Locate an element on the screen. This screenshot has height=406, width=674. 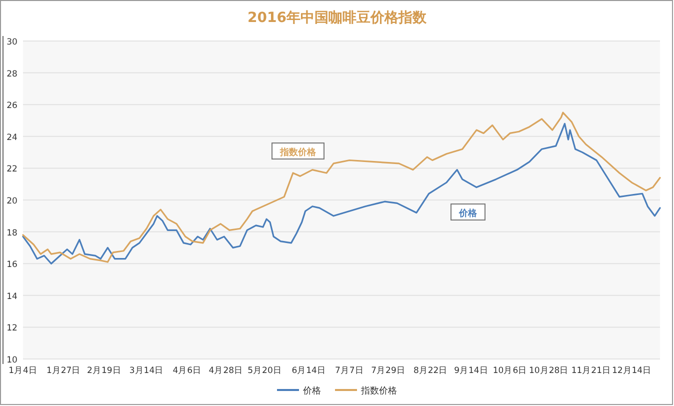
y-tick-label: 12 is located at coordinates (12, 329).